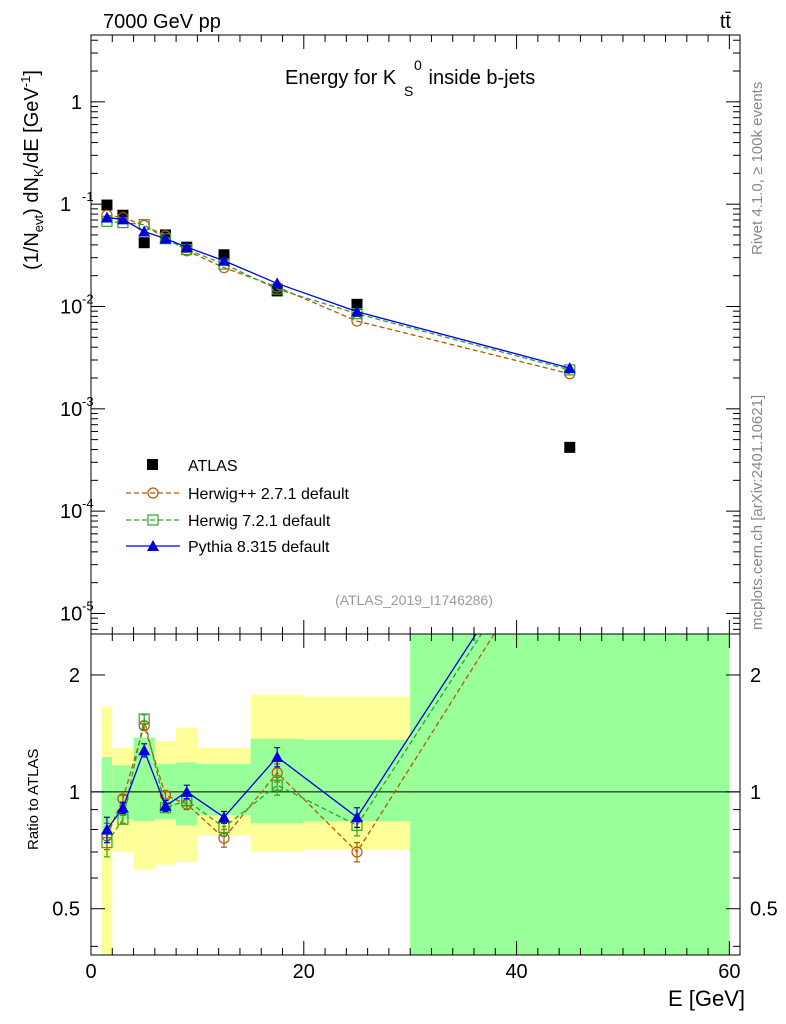  I want to click on plot-title-superscript: 0, so click(418, 65).